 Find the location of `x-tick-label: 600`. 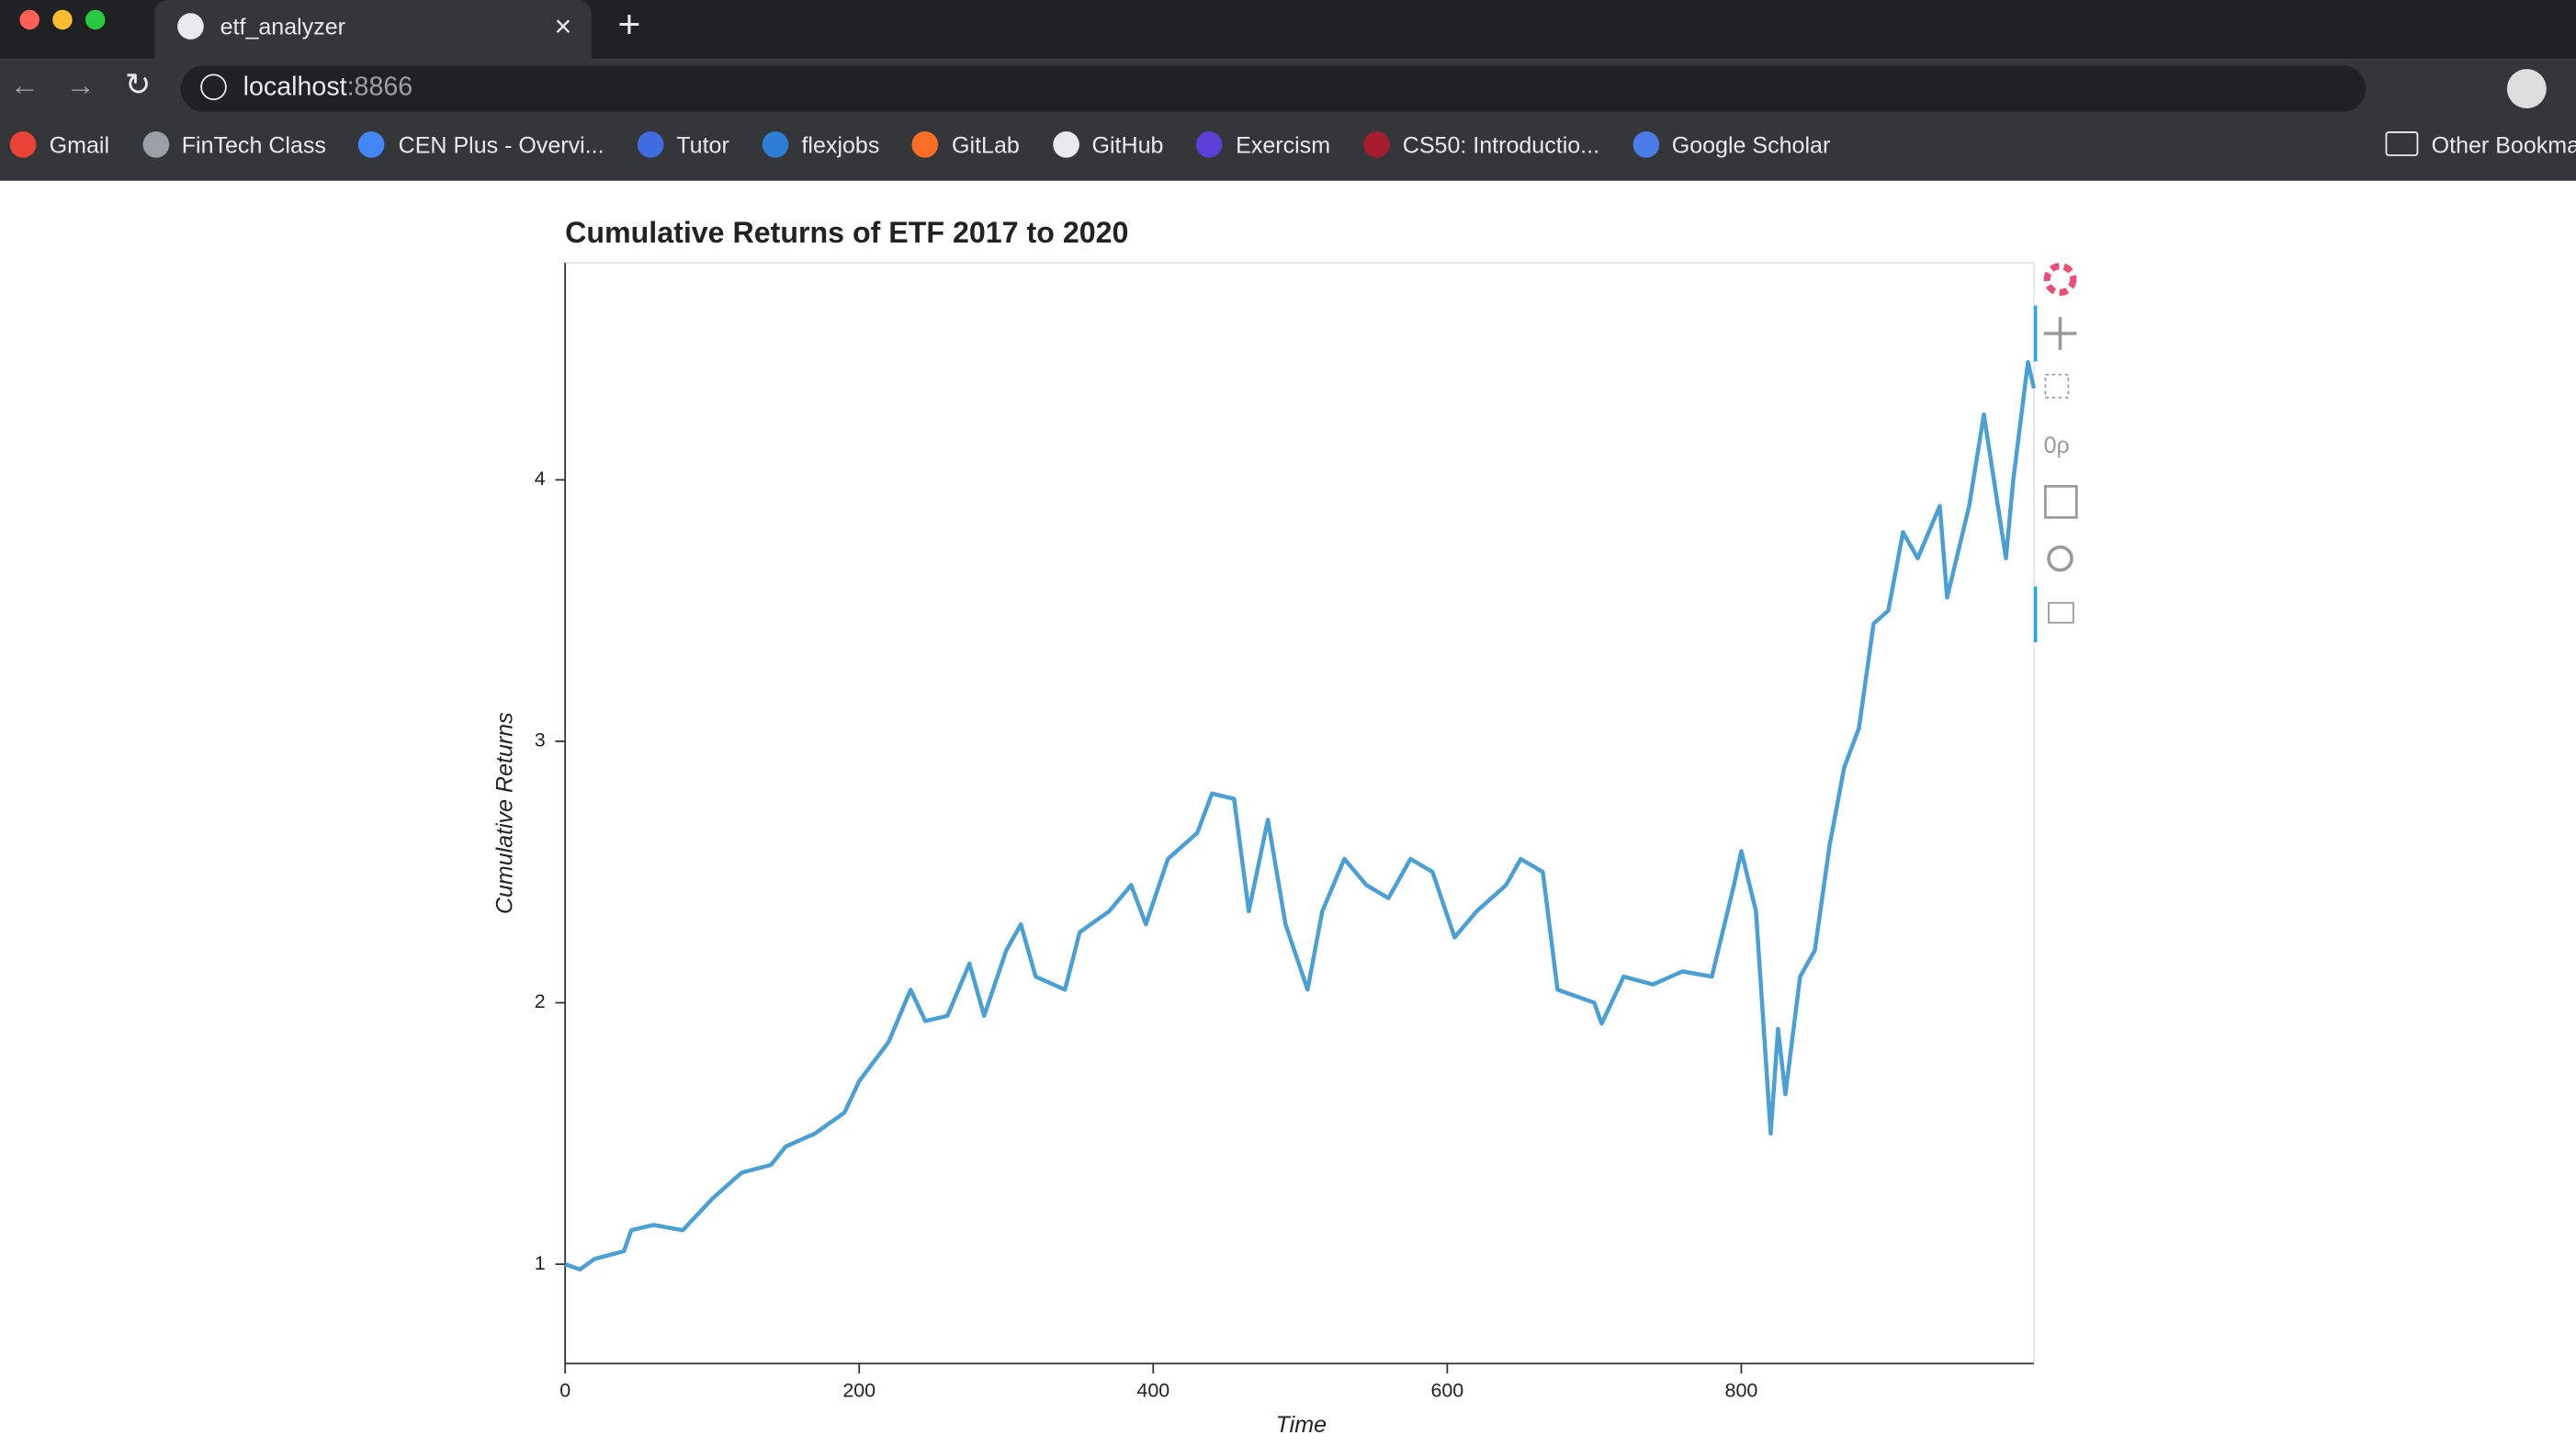

x-tick-label: 600 is located at coordinates (1446, 1390).